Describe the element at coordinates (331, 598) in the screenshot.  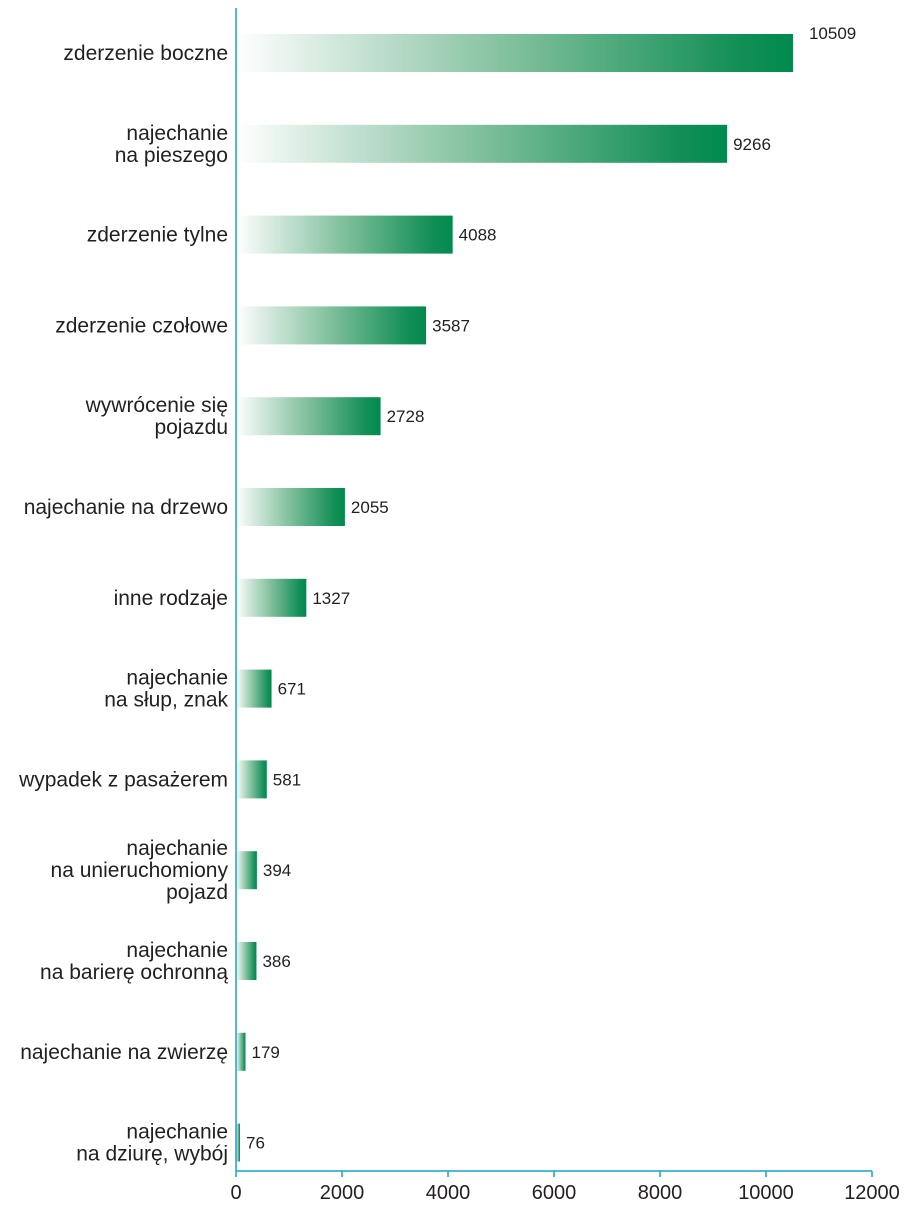
I see `value-label: 1327` at that location.